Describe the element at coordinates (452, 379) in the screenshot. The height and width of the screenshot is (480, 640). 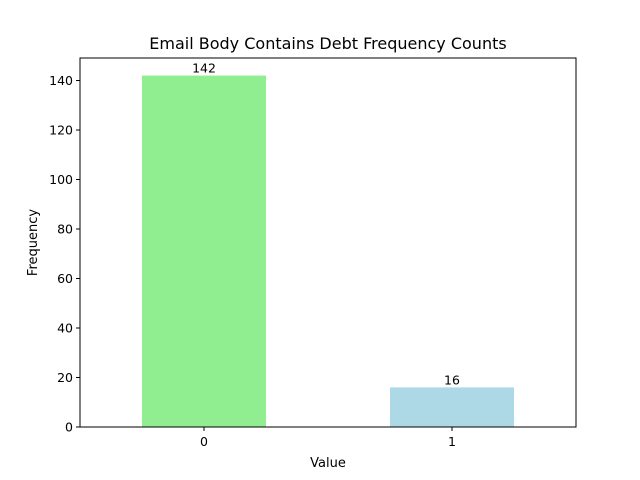
I see `data-label-1: 16` at that location.